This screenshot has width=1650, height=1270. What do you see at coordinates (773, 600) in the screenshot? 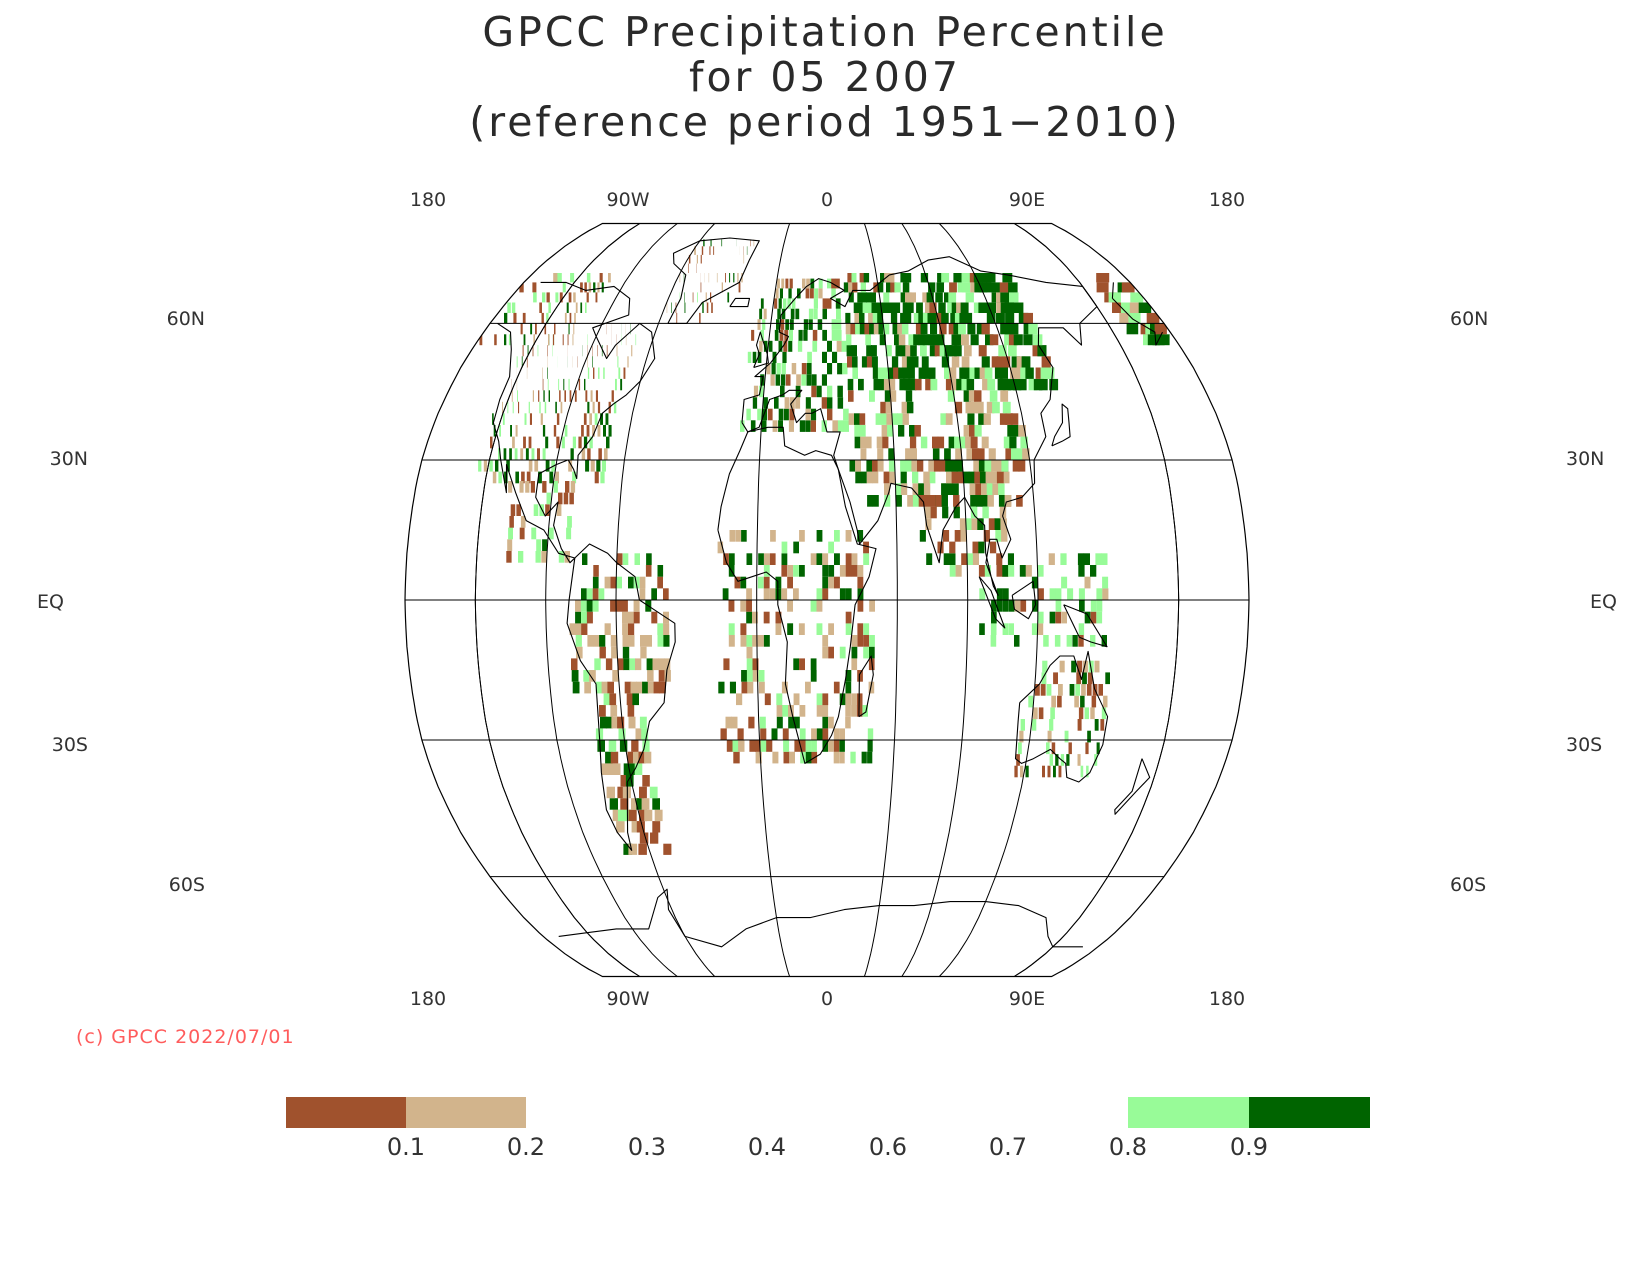
I see `meridian-line` at bounding box center [773, 600].